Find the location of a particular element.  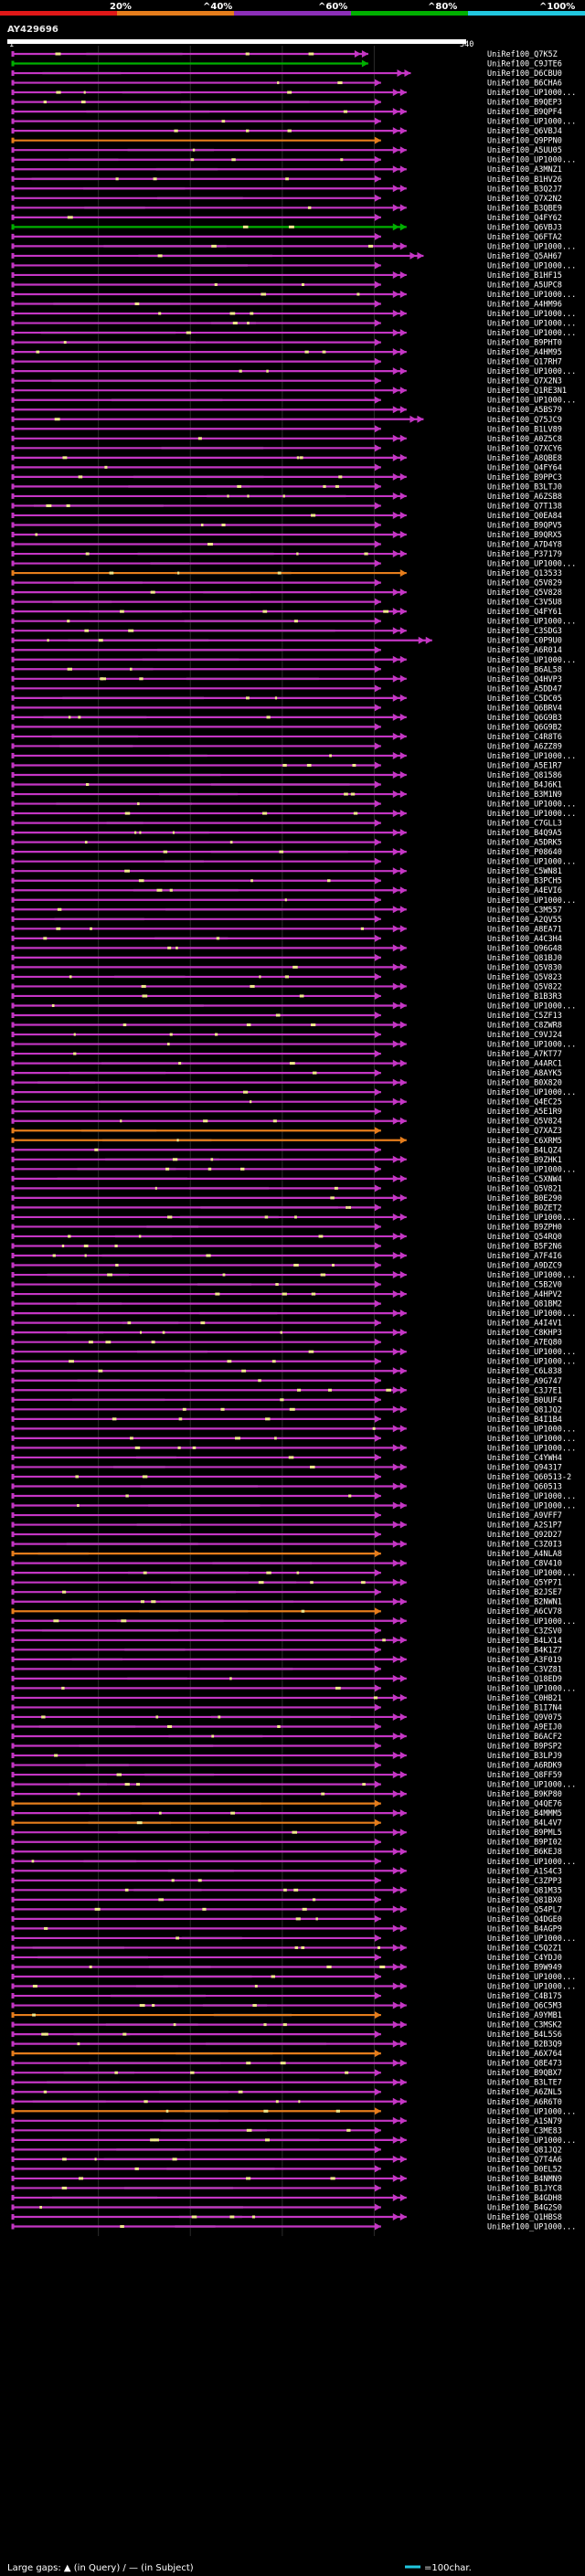

hit-label: UniRef100_B4J6K1 is located at coordinates (524, 785).